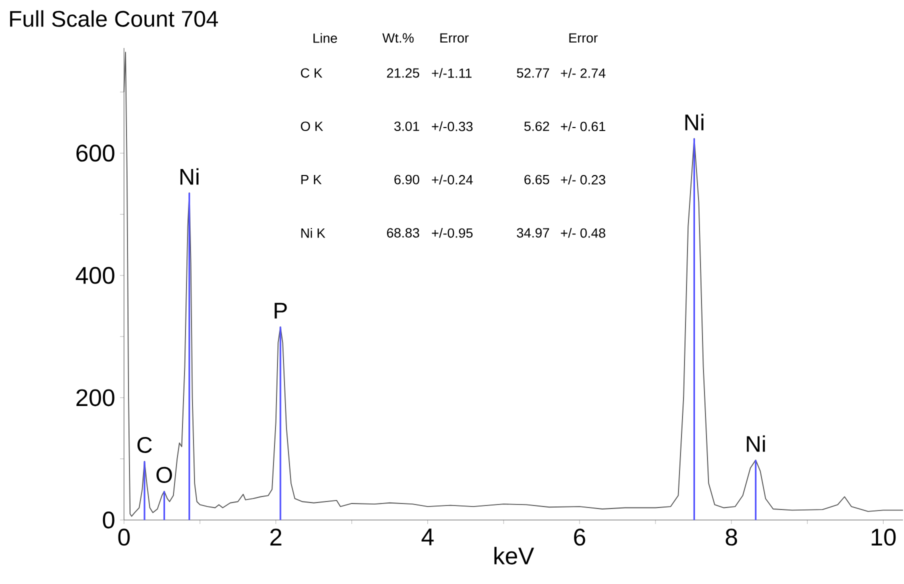  Describe the element at coordinates (537, 127) in the screenshot. I see `annotation: 5.62` at that location.